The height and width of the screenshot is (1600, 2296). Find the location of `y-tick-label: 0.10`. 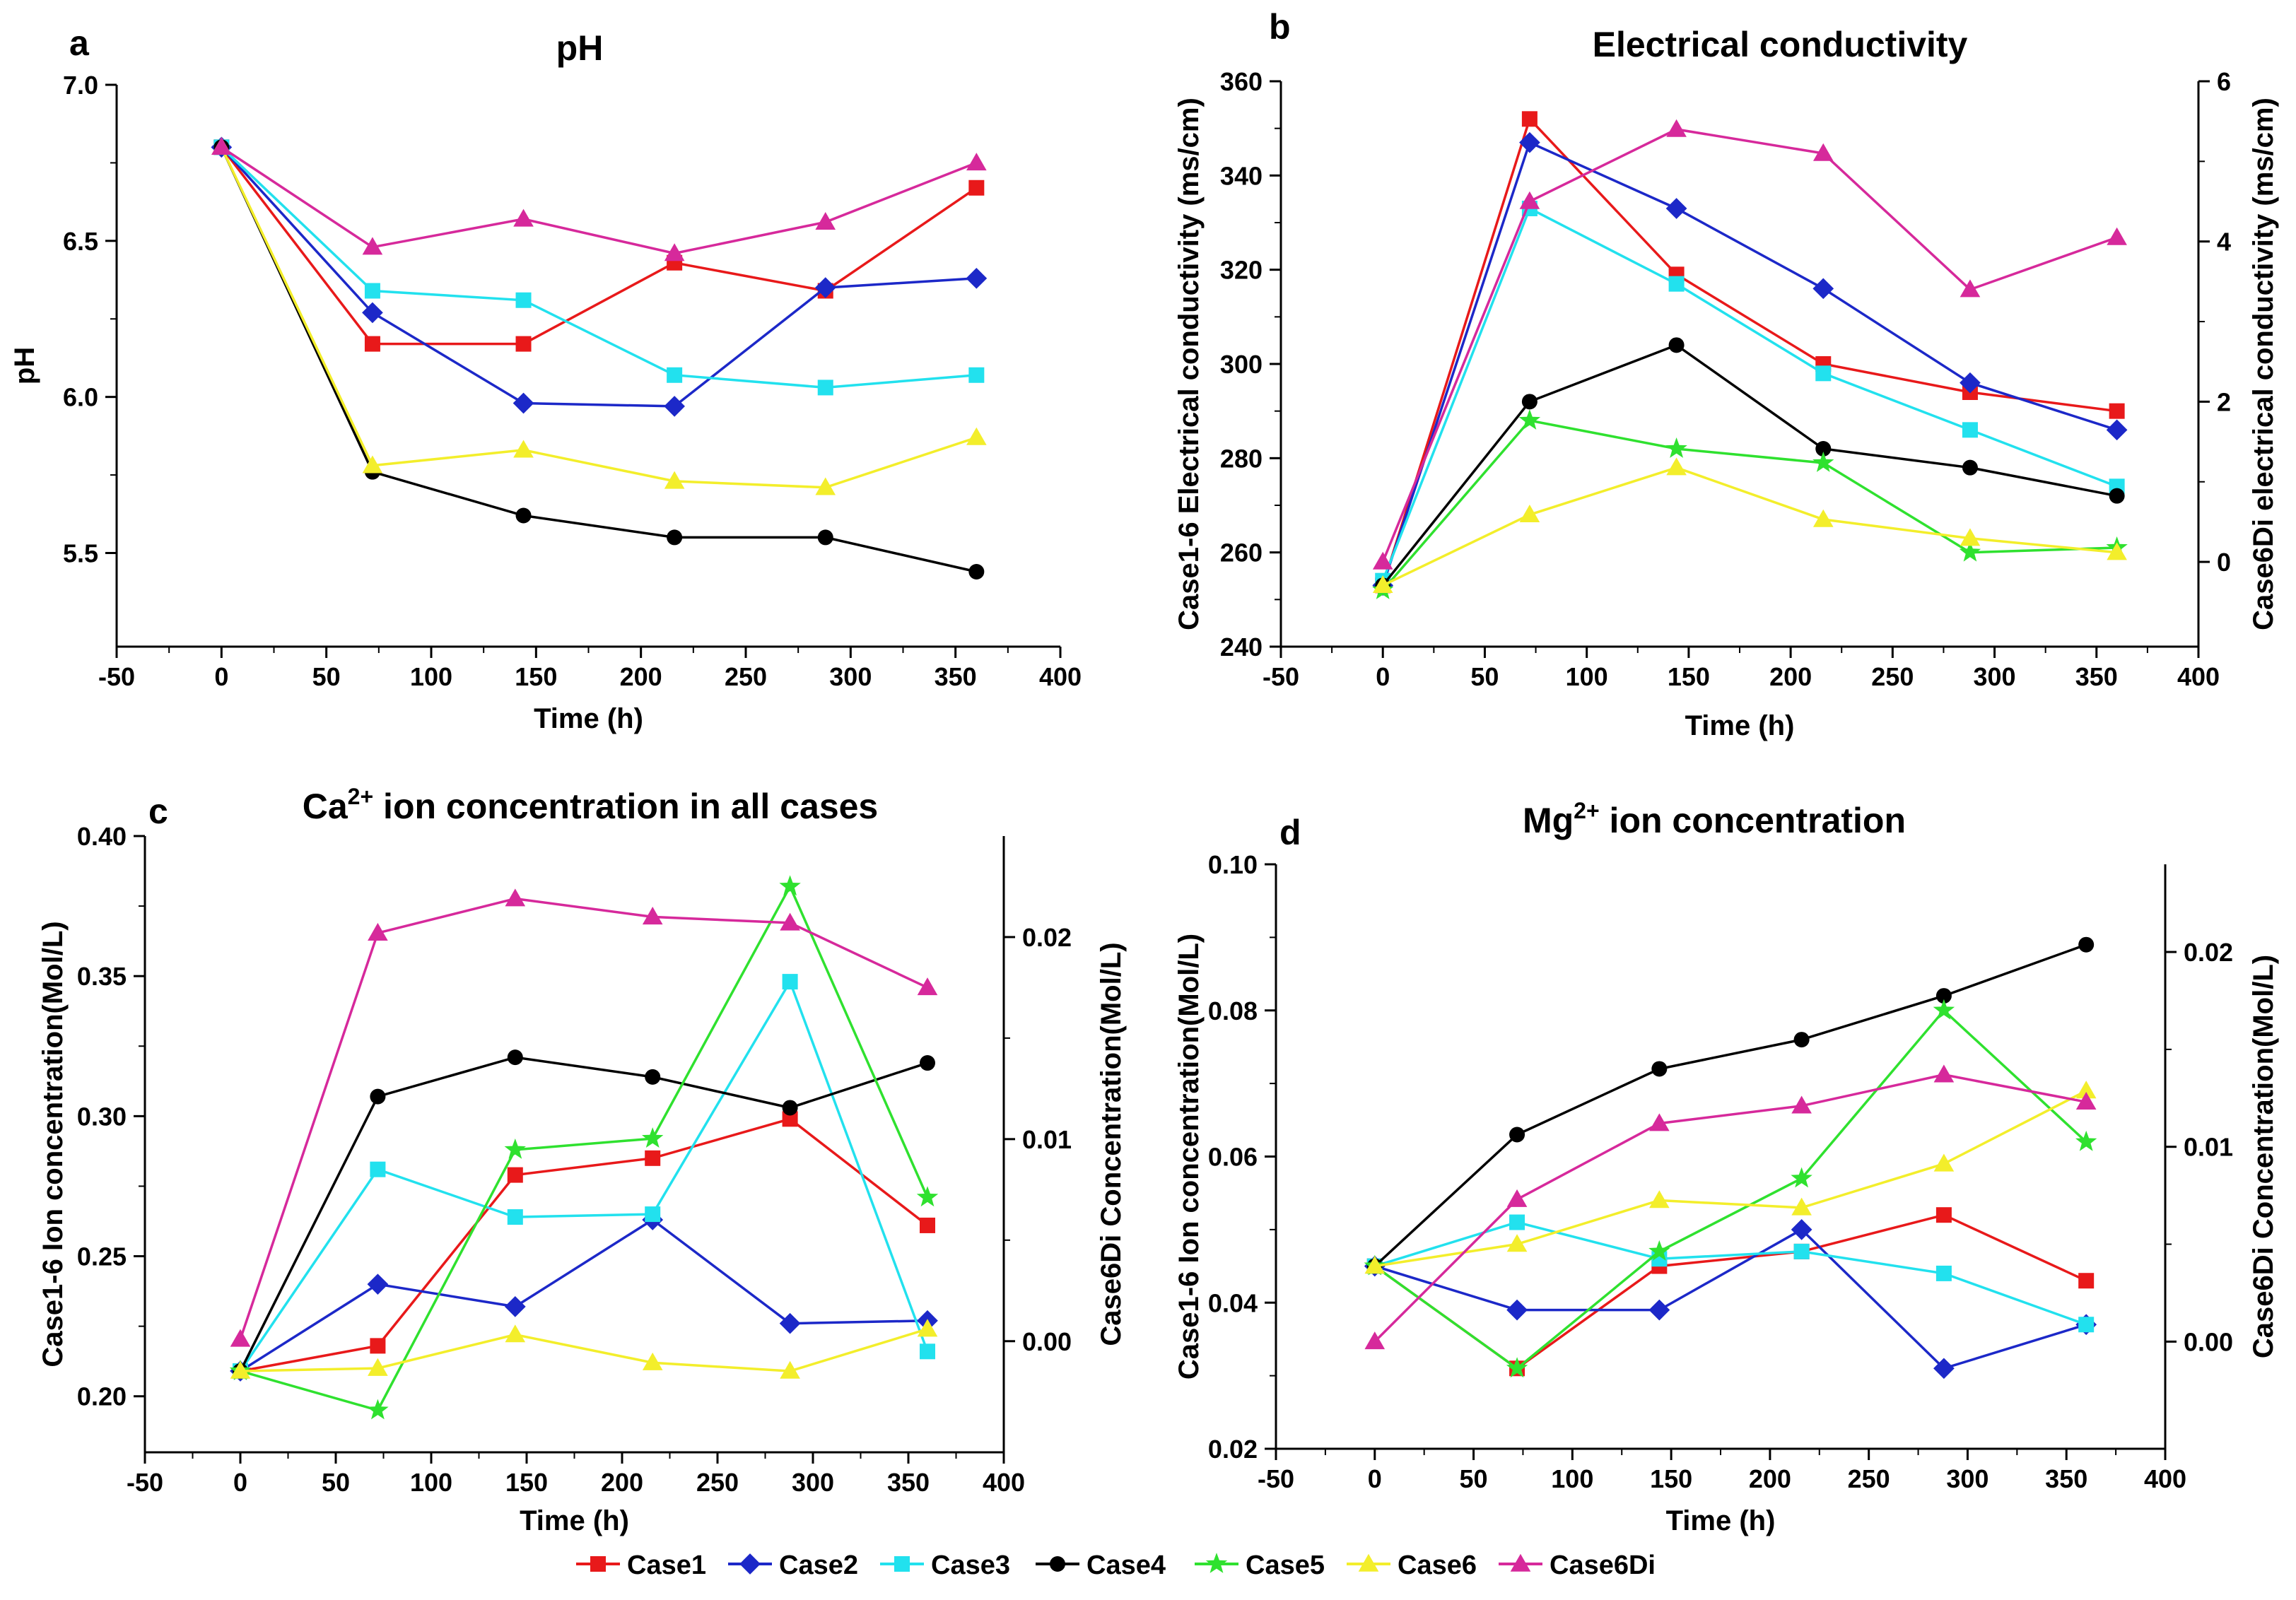

y-tick-label: 0.10 is located at coordinates (1233, 864).